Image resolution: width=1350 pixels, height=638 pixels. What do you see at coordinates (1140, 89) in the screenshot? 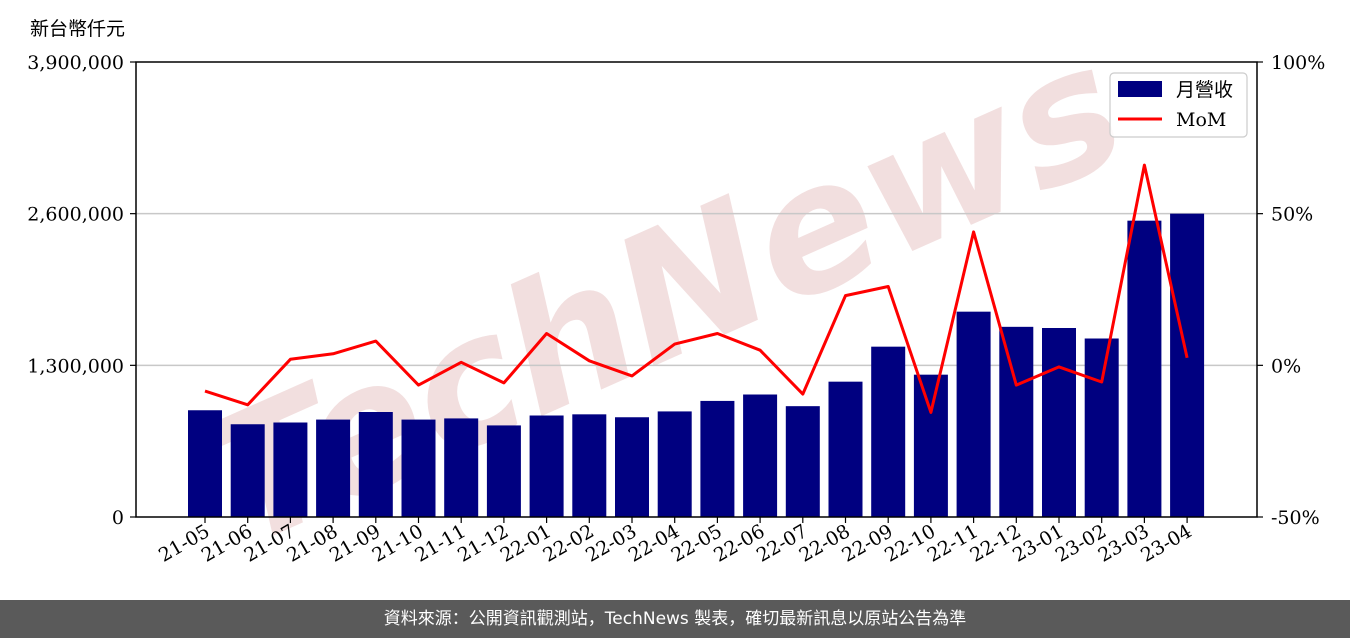
I see `legend-swatch-revenue` at bounding box center [1140, 89].